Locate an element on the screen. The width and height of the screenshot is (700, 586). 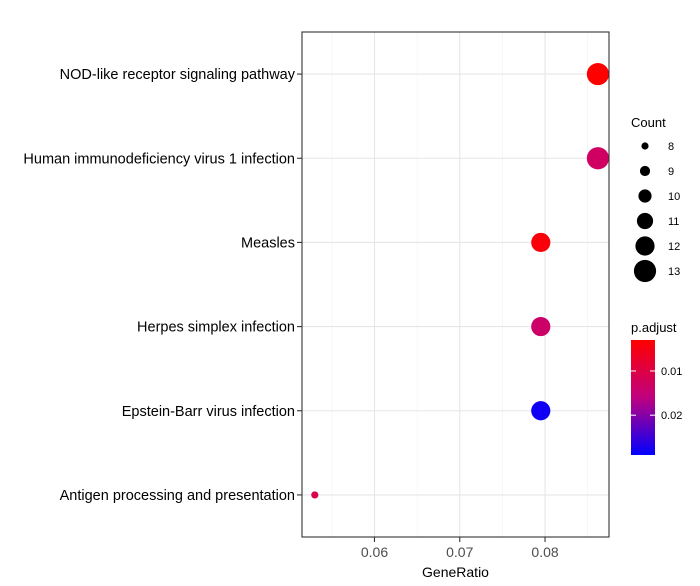
y-tick-label: Human immunodeficiency virus 1 infection is located at coordinates (159, 159).